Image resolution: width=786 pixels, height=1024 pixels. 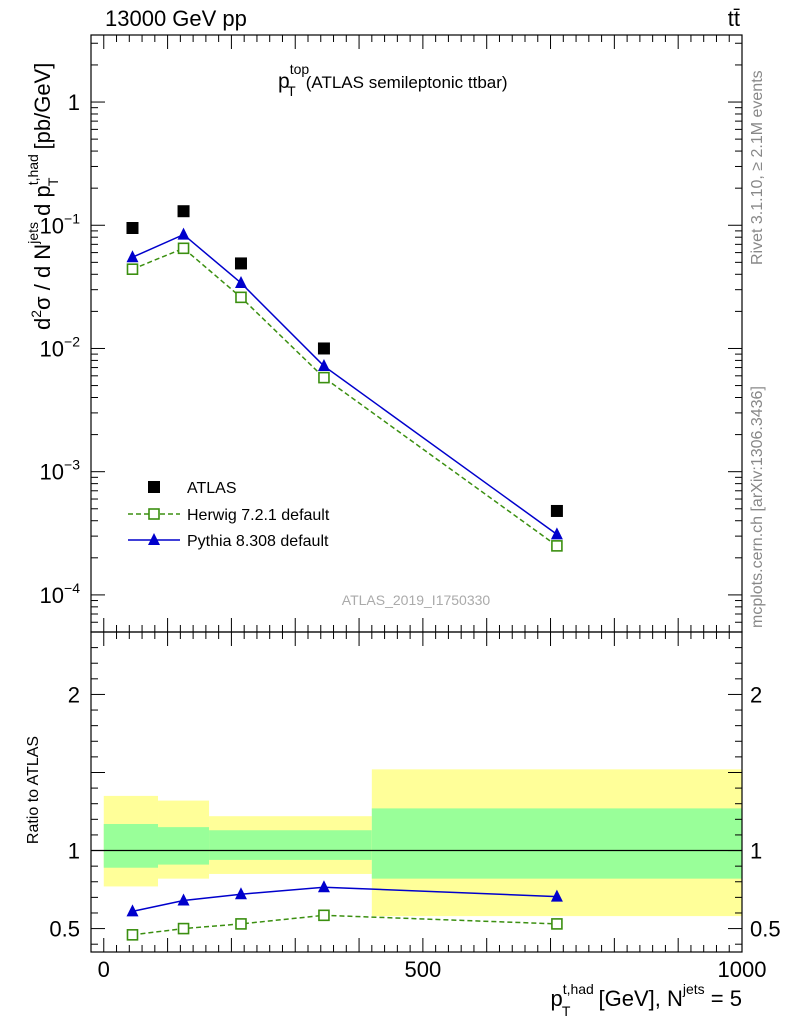 What do you see at coordinates (60, 224) in the screenshot?
I see `main-ytick-label-3: 10⁻¹` at bounding box center [60, 224].